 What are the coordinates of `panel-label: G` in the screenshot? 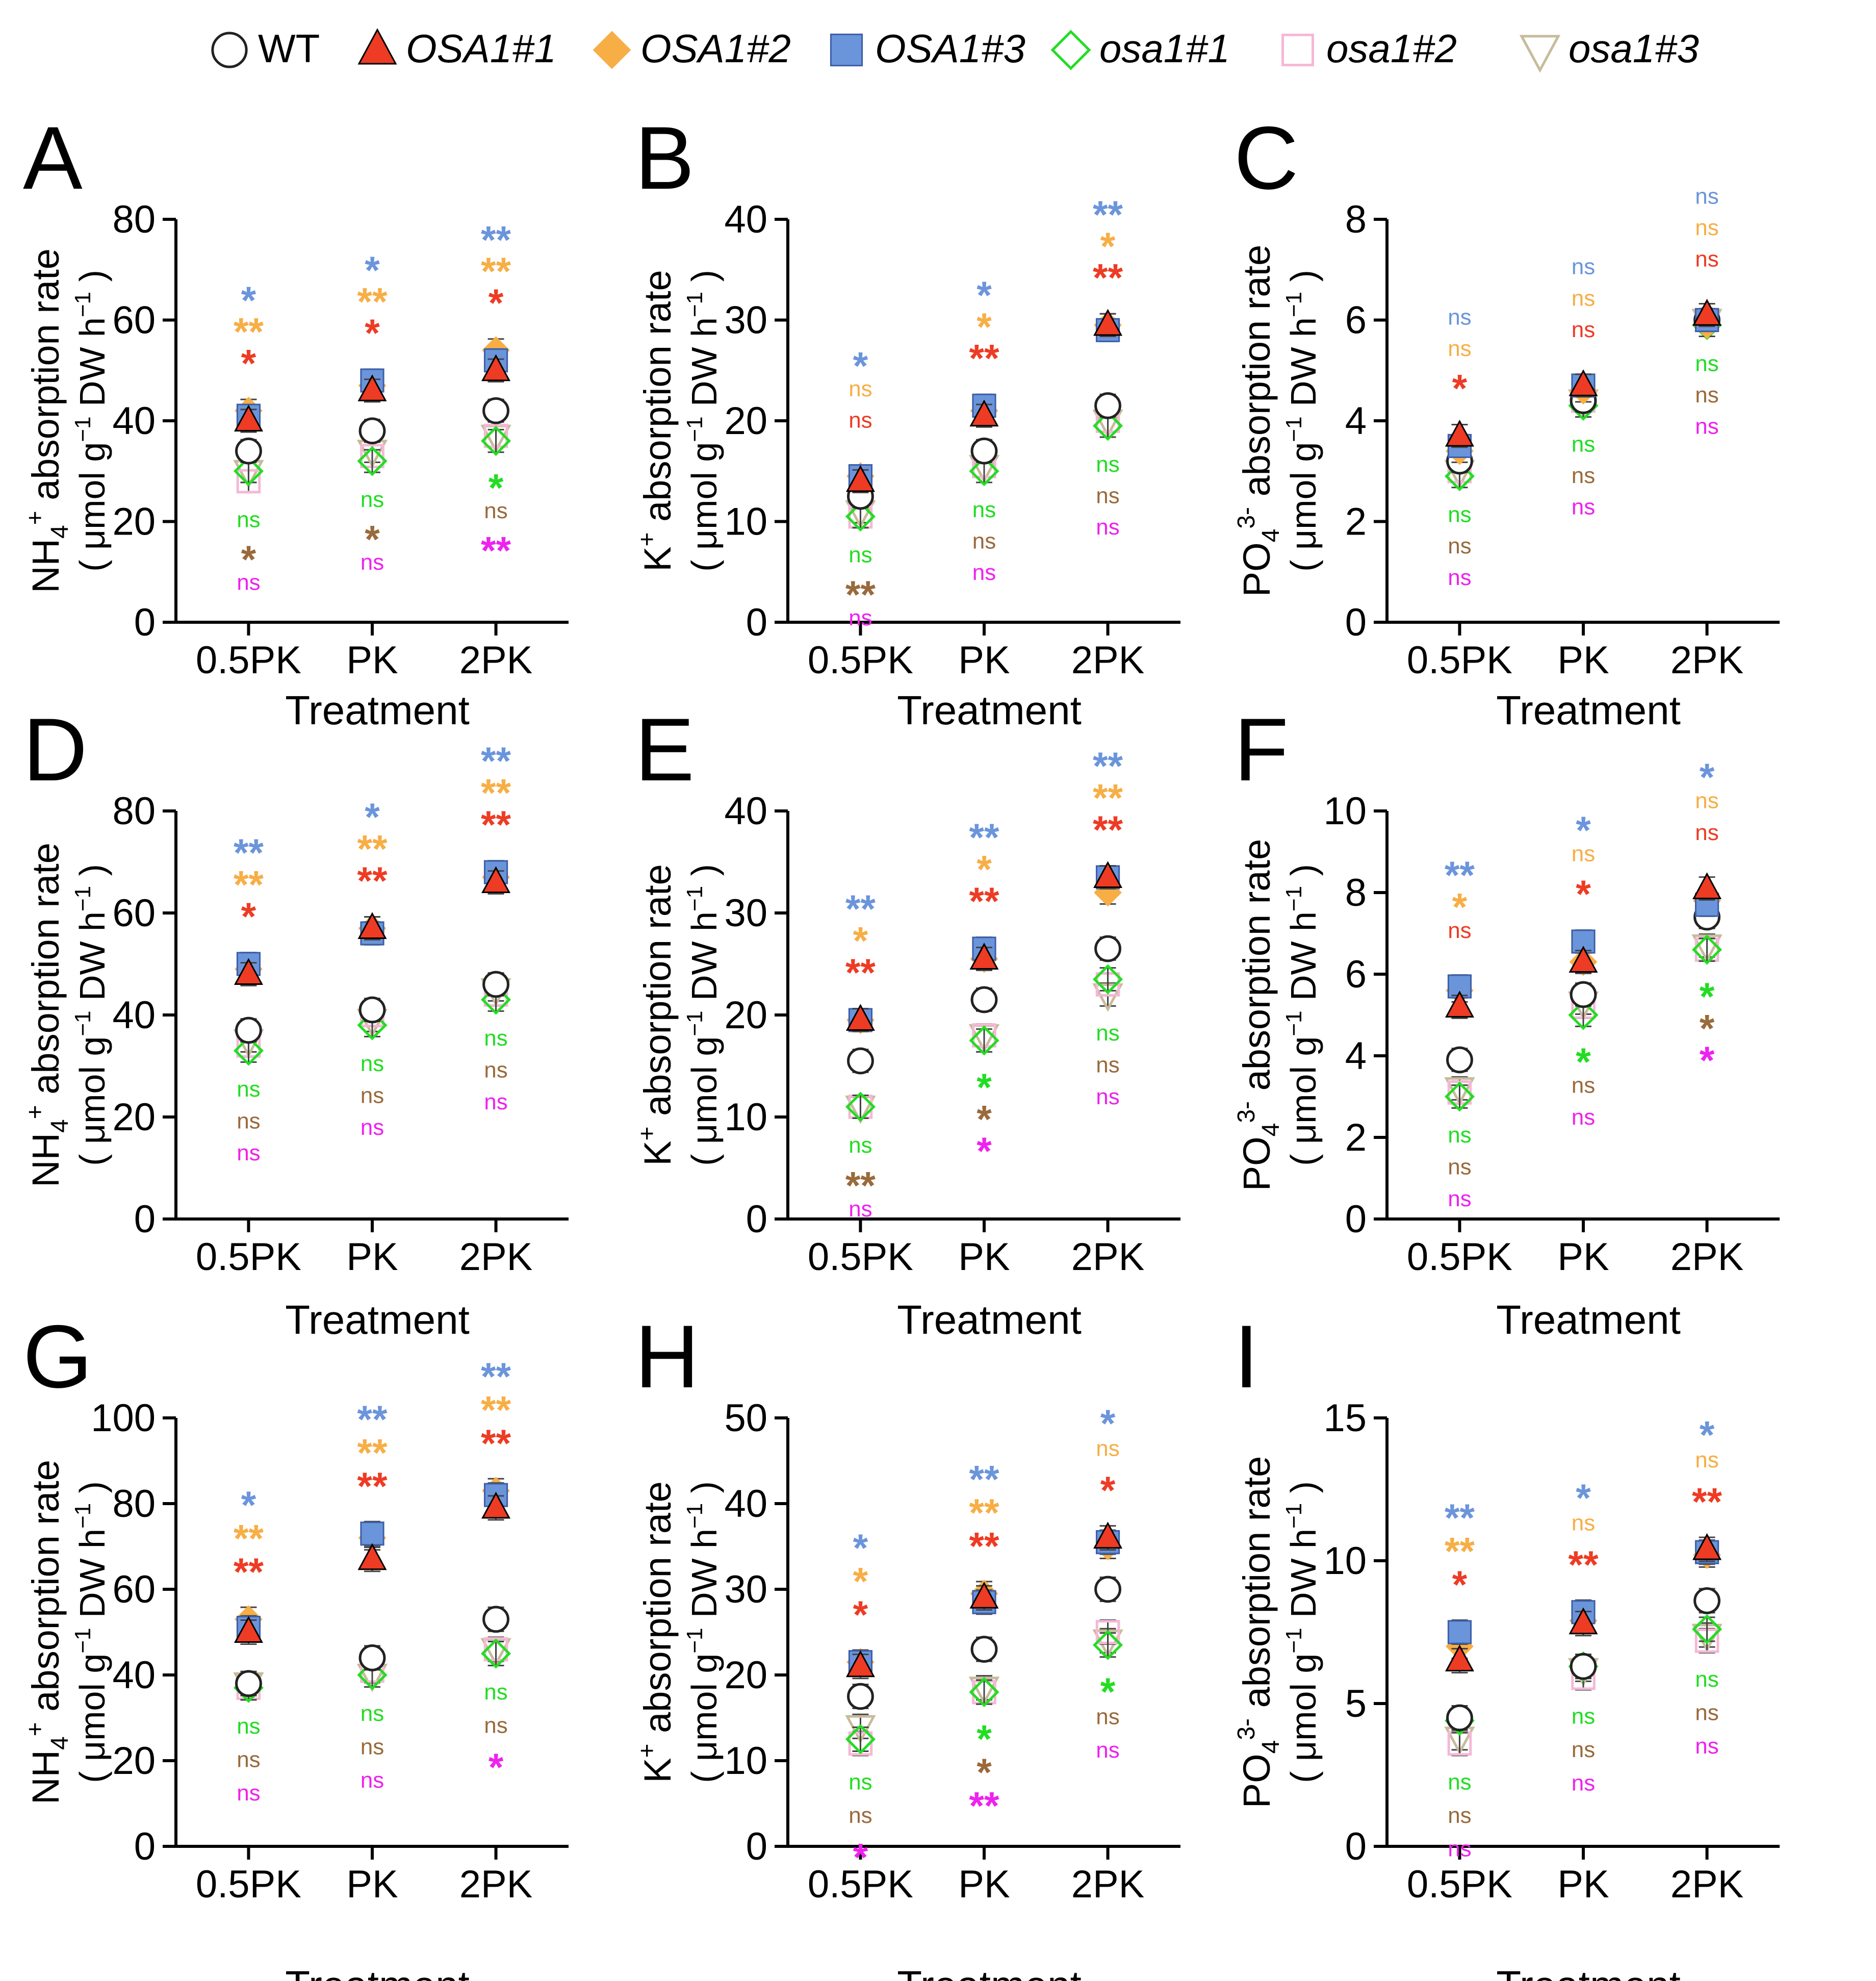 It's located at (58, 1357).